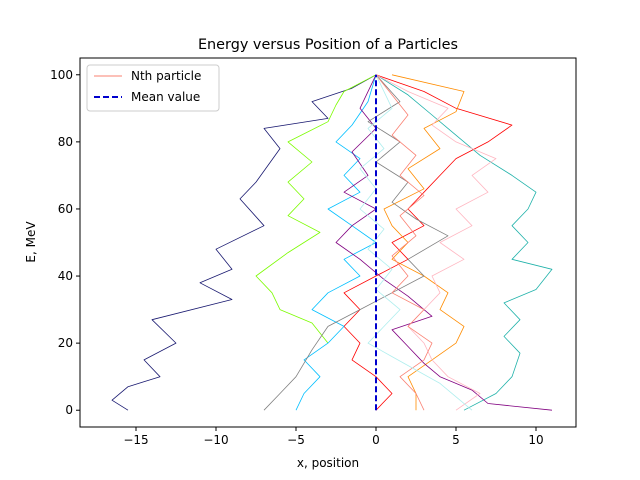  I want to click on series-particle-paleturquoise, so click(416, 242).